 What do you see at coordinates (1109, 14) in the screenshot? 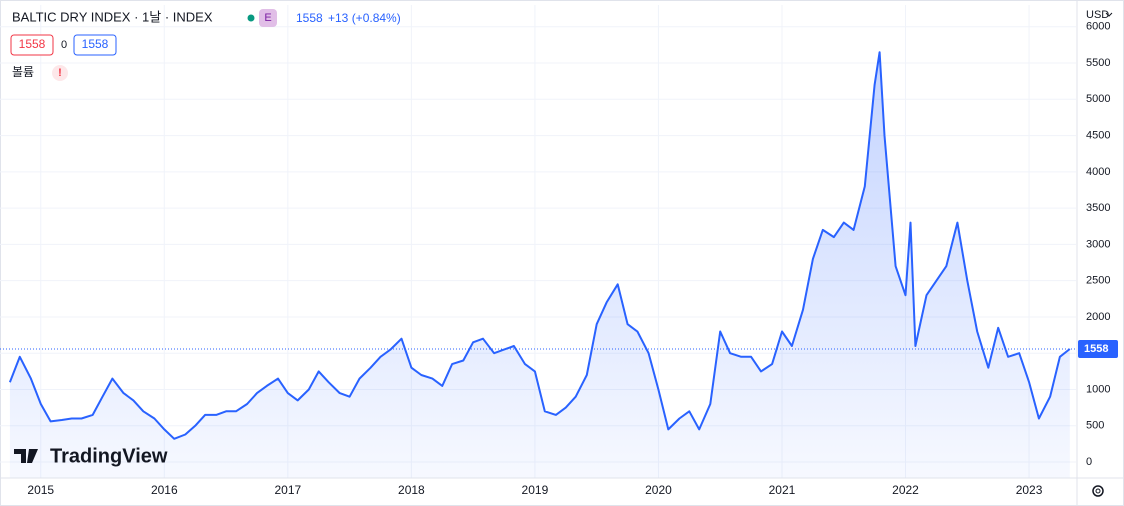
I see `currency-caret` at bounding box center [1109, 14].